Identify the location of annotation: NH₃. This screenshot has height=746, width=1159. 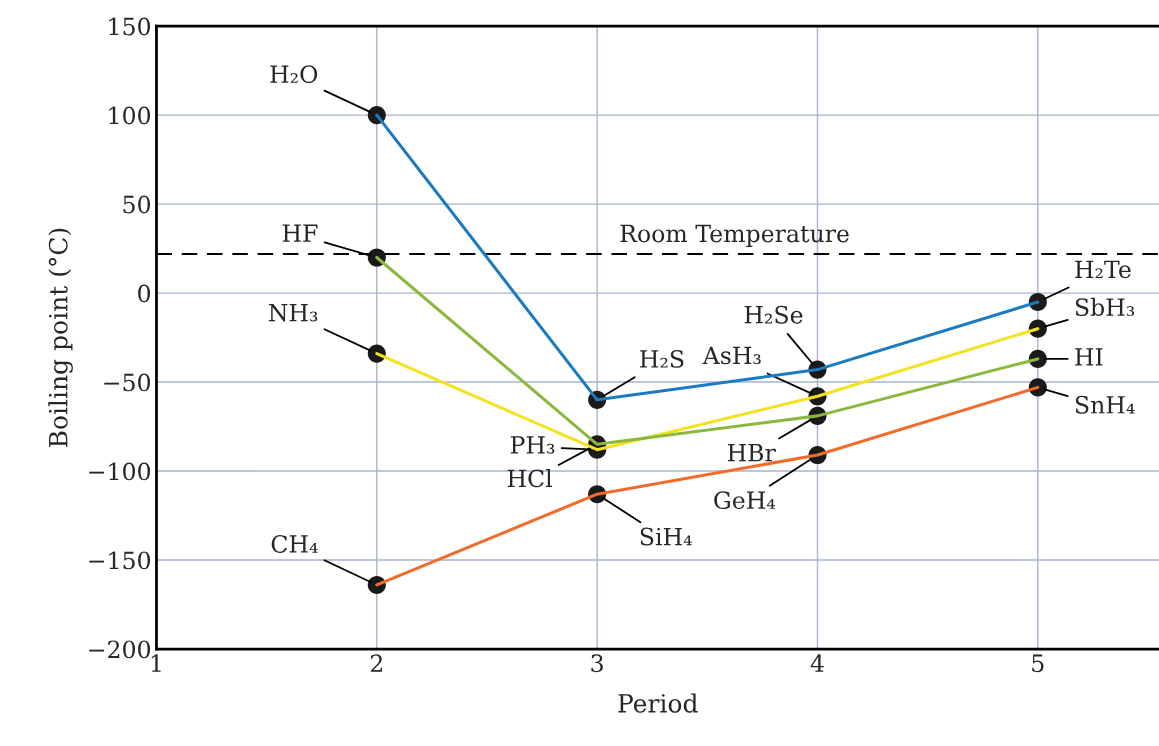
(293, 313).